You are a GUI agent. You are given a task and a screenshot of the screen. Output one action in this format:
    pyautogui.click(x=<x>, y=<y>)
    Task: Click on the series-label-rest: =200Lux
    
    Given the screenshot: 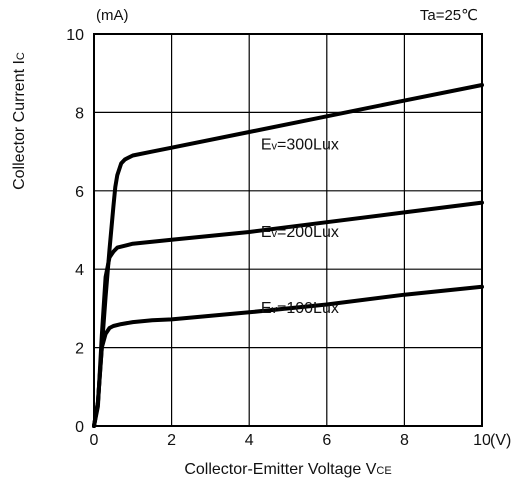 What is the action you would take?
    pyautogui.click(x=308, y=232)
    